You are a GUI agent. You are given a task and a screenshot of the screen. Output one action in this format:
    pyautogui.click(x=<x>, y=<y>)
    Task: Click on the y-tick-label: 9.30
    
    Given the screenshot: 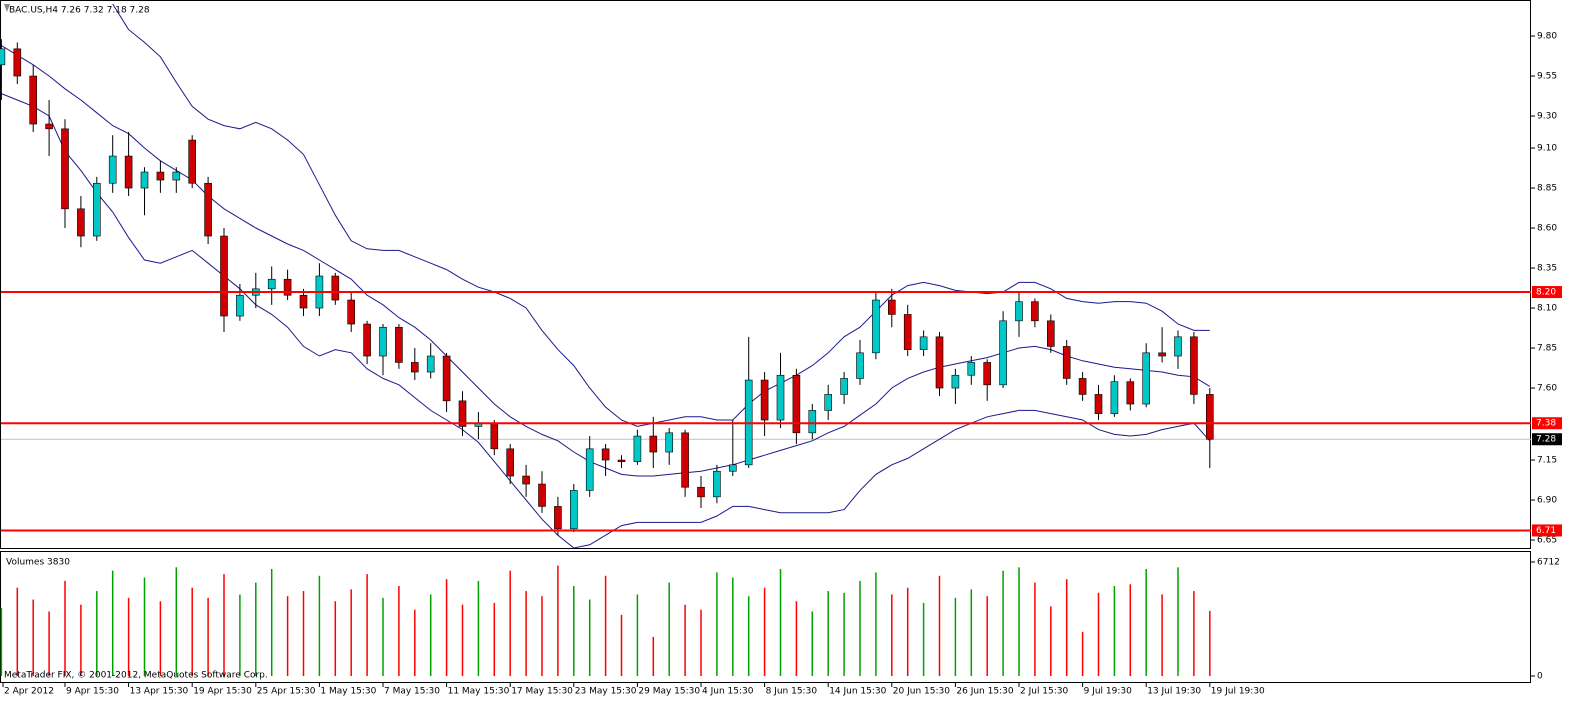 What is the action you would take?
    pyautogui.click(x=1547, y=117)
    